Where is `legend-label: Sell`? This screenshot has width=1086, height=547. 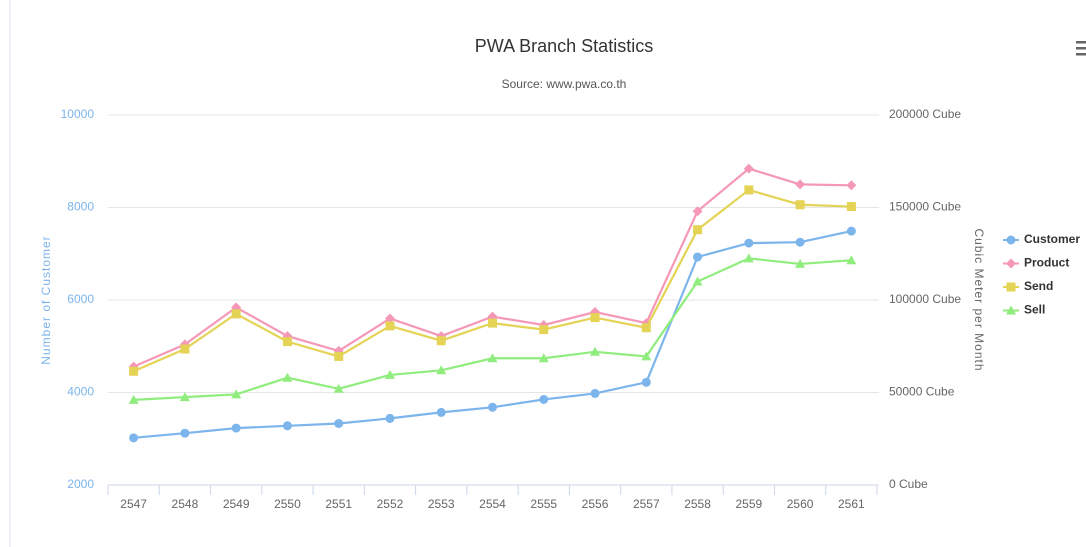
legend-label: Sell is located at coordinates (1034, 310).